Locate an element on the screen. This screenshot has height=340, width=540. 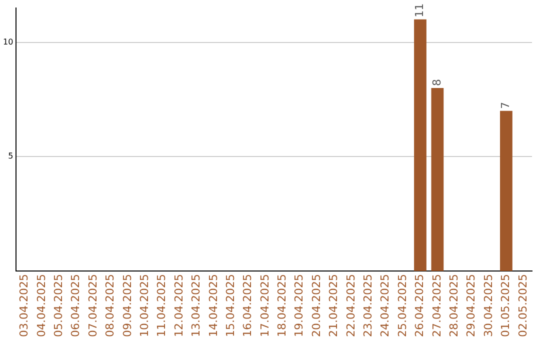
x-tick-label: 23.04.2025 is located at coordinates (368, 306).